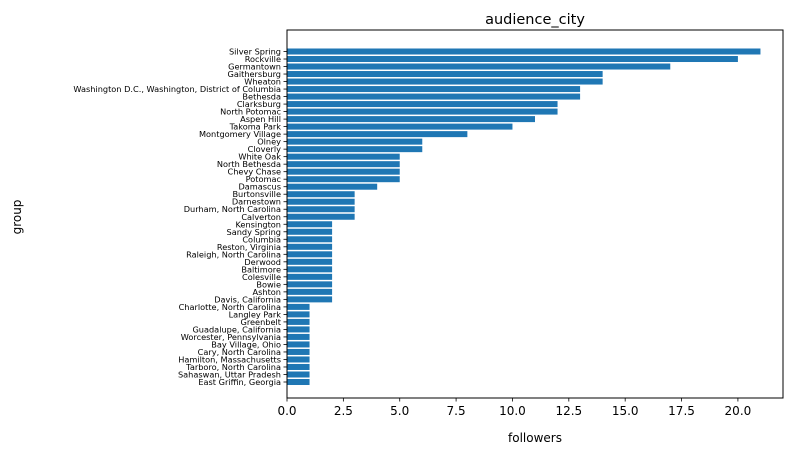  What do you see at coordinates (256, 194) in the screenshot?
I see `category-label: Burtonsville` at bounding box center [256, 194].